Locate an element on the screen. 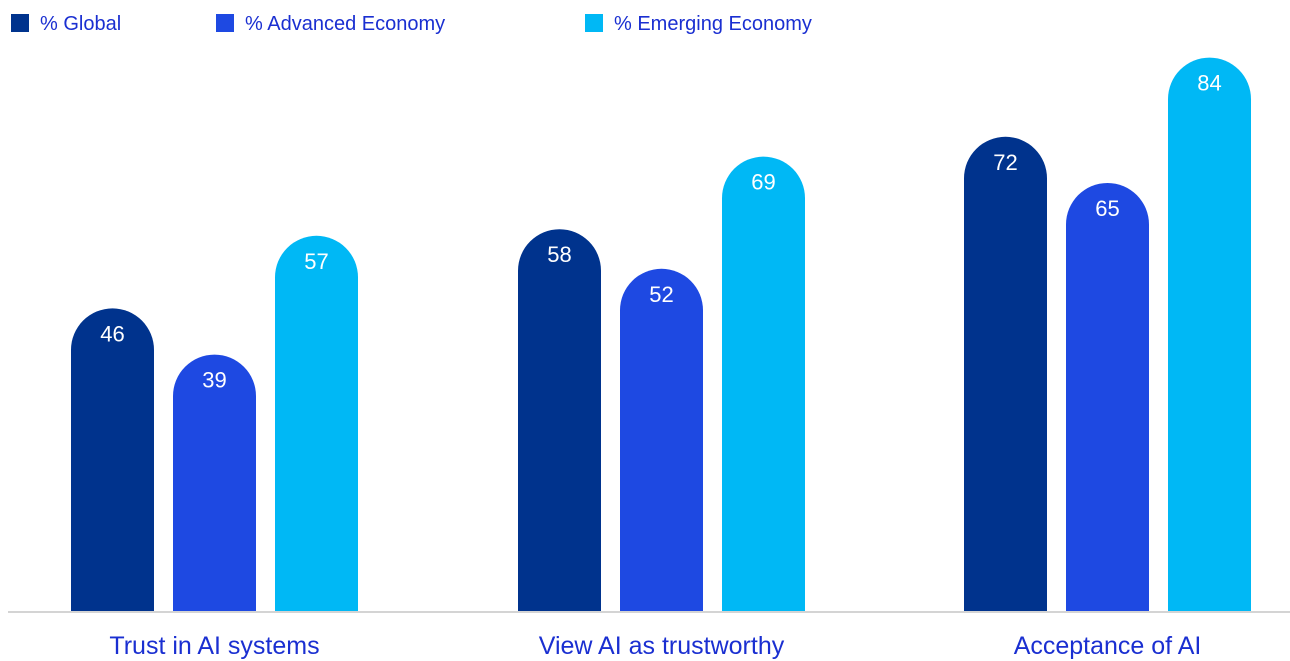 The image size is (1290, 661). legend-swatch-global is located at coordinates (20, 23).